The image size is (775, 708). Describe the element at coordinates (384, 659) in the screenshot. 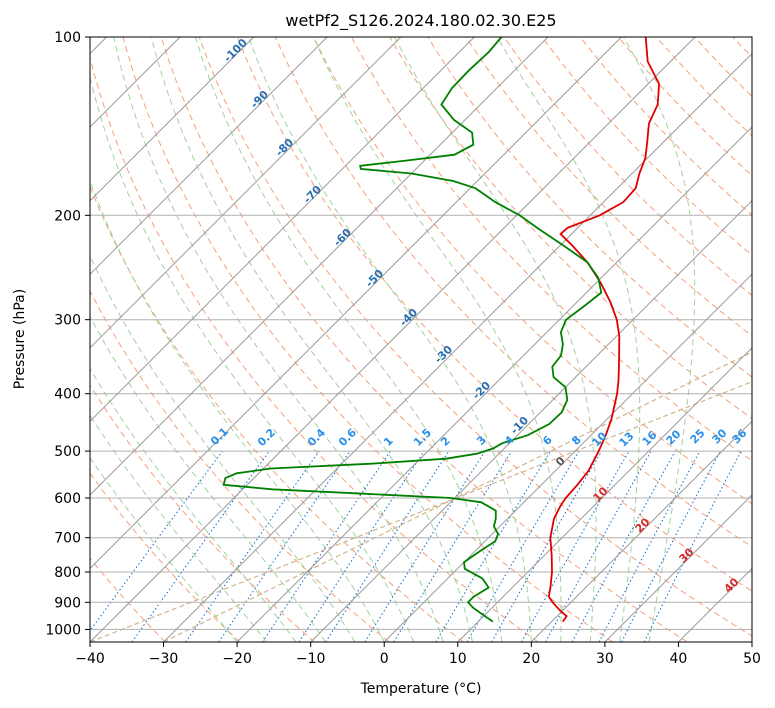

I see `x-tick-label: 0` at that location.